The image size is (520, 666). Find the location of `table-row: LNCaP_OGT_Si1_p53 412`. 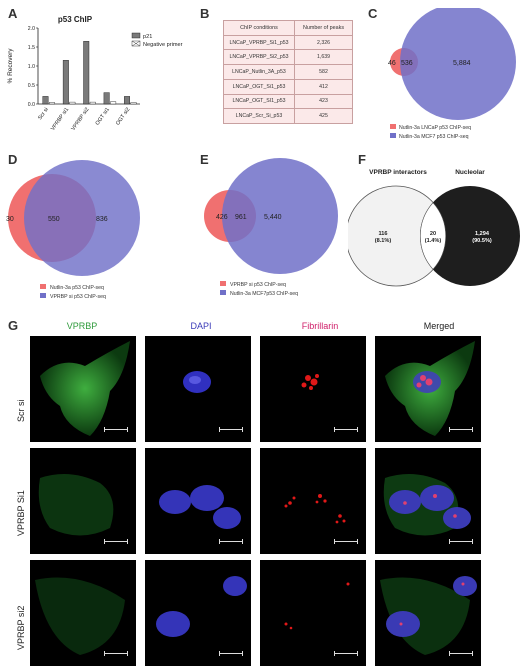

table-row: LNCaP_OGT_Si1_p53 412 is located at coordinates (288, 86).